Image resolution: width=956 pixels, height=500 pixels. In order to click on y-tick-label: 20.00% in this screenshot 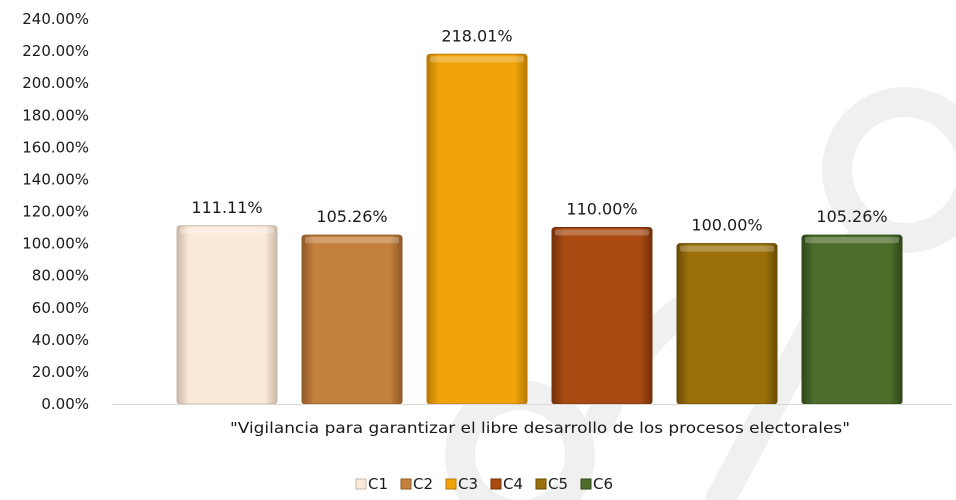, I will do `click(60, 372)`.